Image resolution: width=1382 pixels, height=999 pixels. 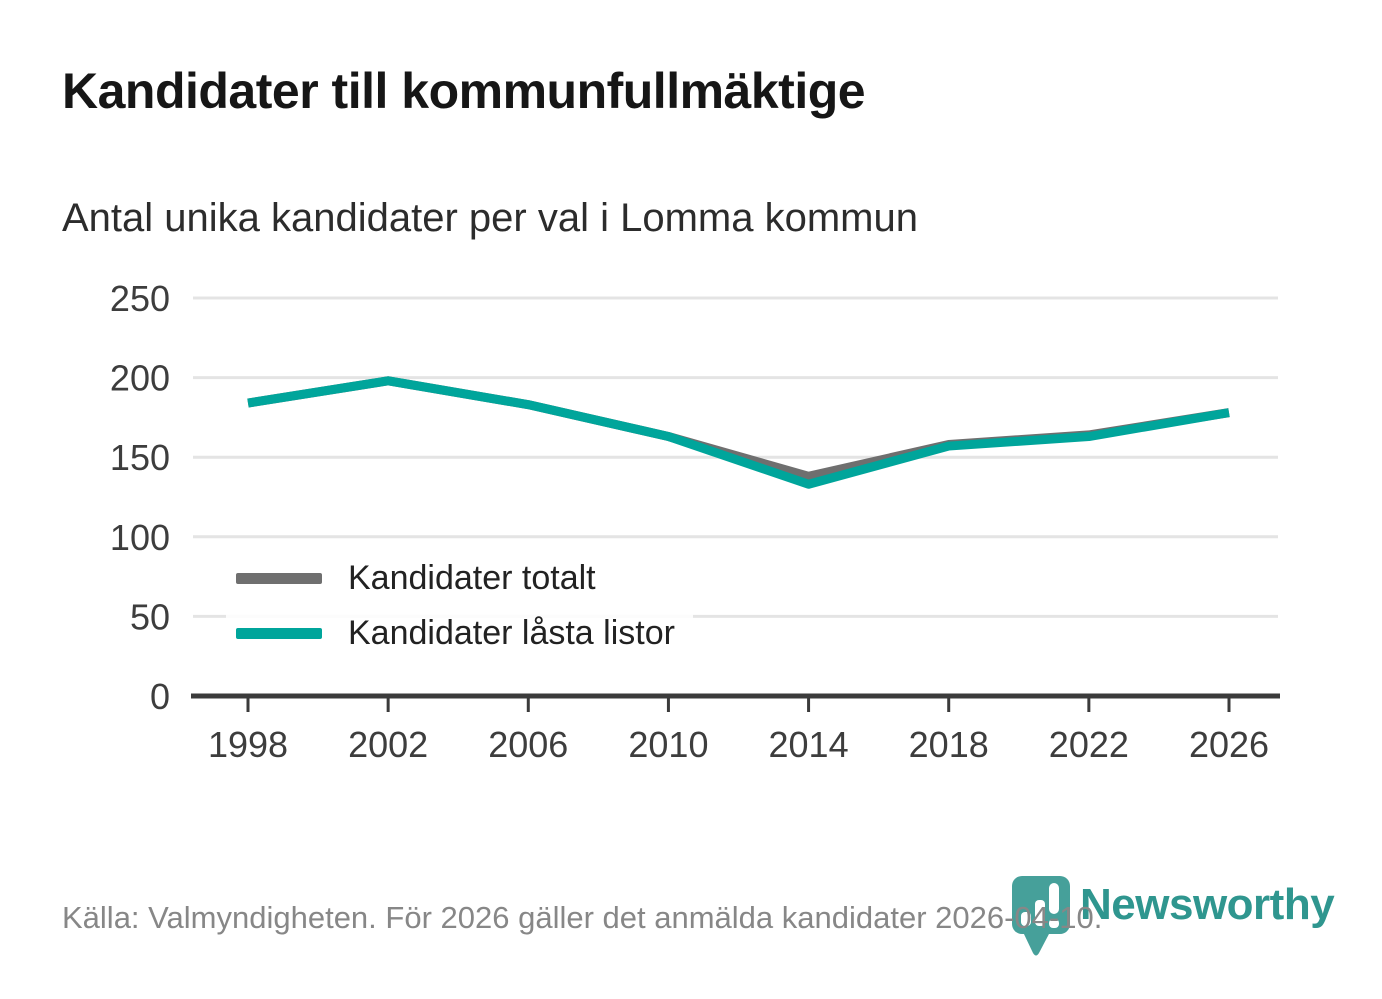 I want to click on x-tick-label-2026: 2026, so click(x=1229, y=744).